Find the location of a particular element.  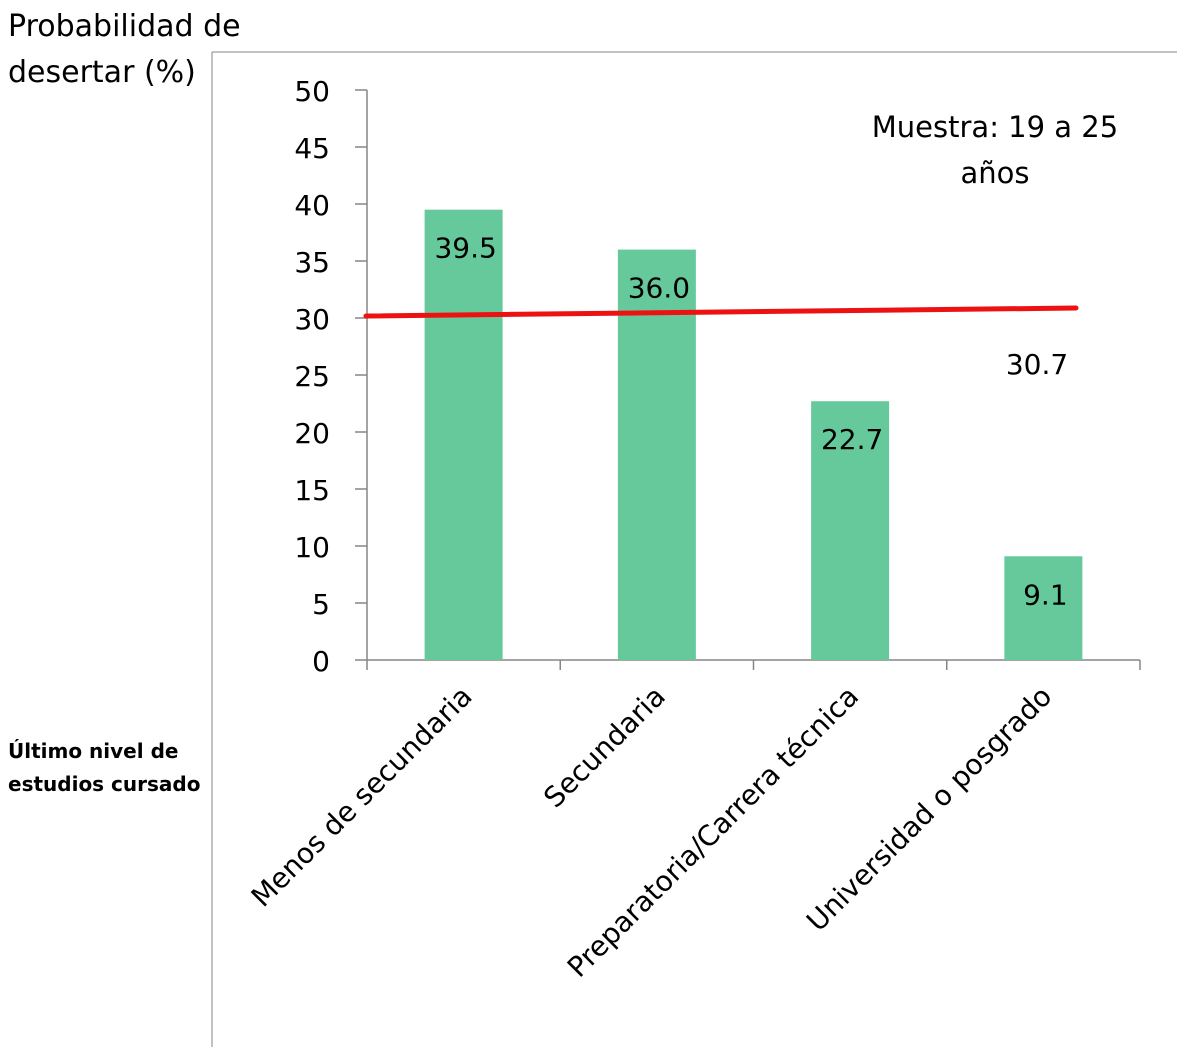

y-tick-label: 0 is located at coordinates (321, 661).